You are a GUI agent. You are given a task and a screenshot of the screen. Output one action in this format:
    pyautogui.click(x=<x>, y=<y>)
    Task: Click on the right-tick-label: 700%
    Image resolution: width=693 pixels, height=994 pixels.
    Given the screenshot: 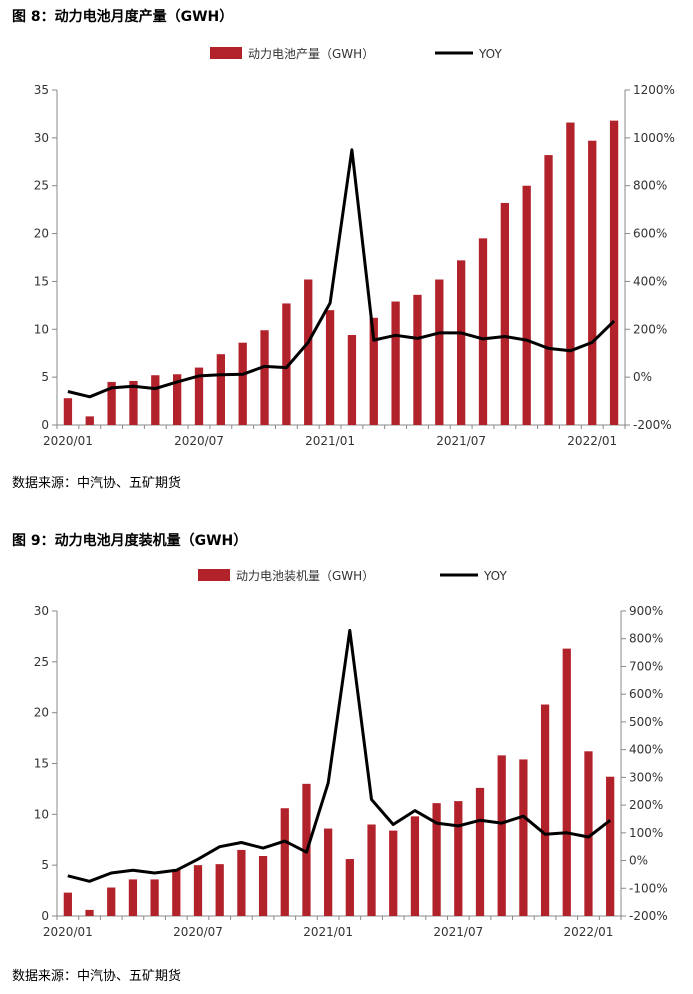 What is the action you would take?
    pyautogui.click(x=646, y=666)
    